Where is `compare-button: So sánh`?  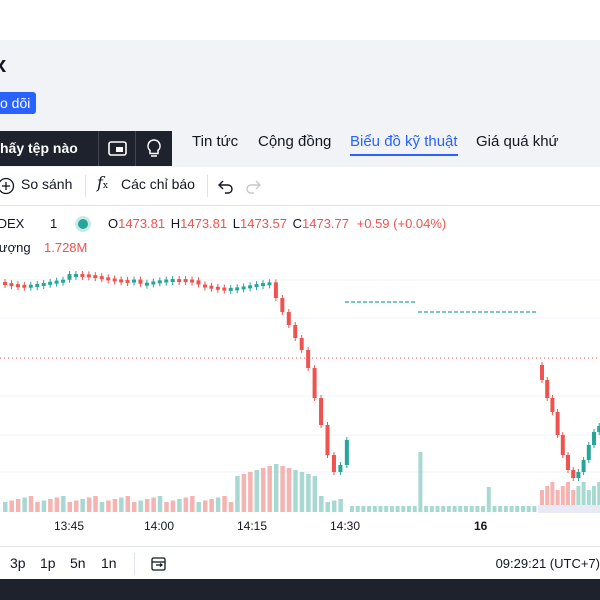
compare-button: So sánh is located at coordinates (47, 184).